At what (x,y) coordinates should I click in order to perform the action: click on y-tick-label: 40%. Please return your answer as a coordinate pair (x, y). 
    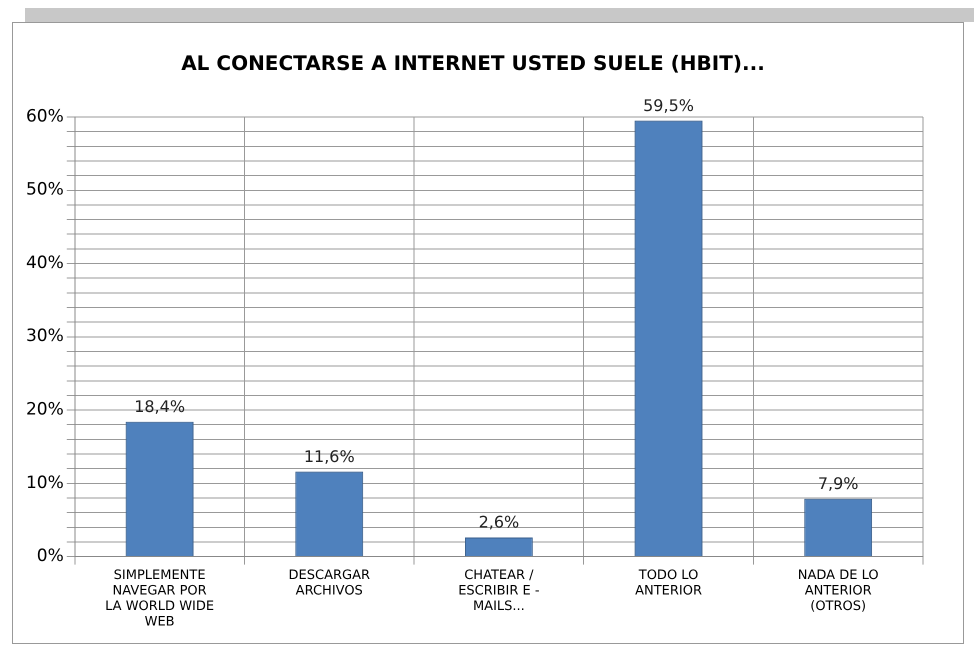
    Looking at the image, I should click on (45, 262).